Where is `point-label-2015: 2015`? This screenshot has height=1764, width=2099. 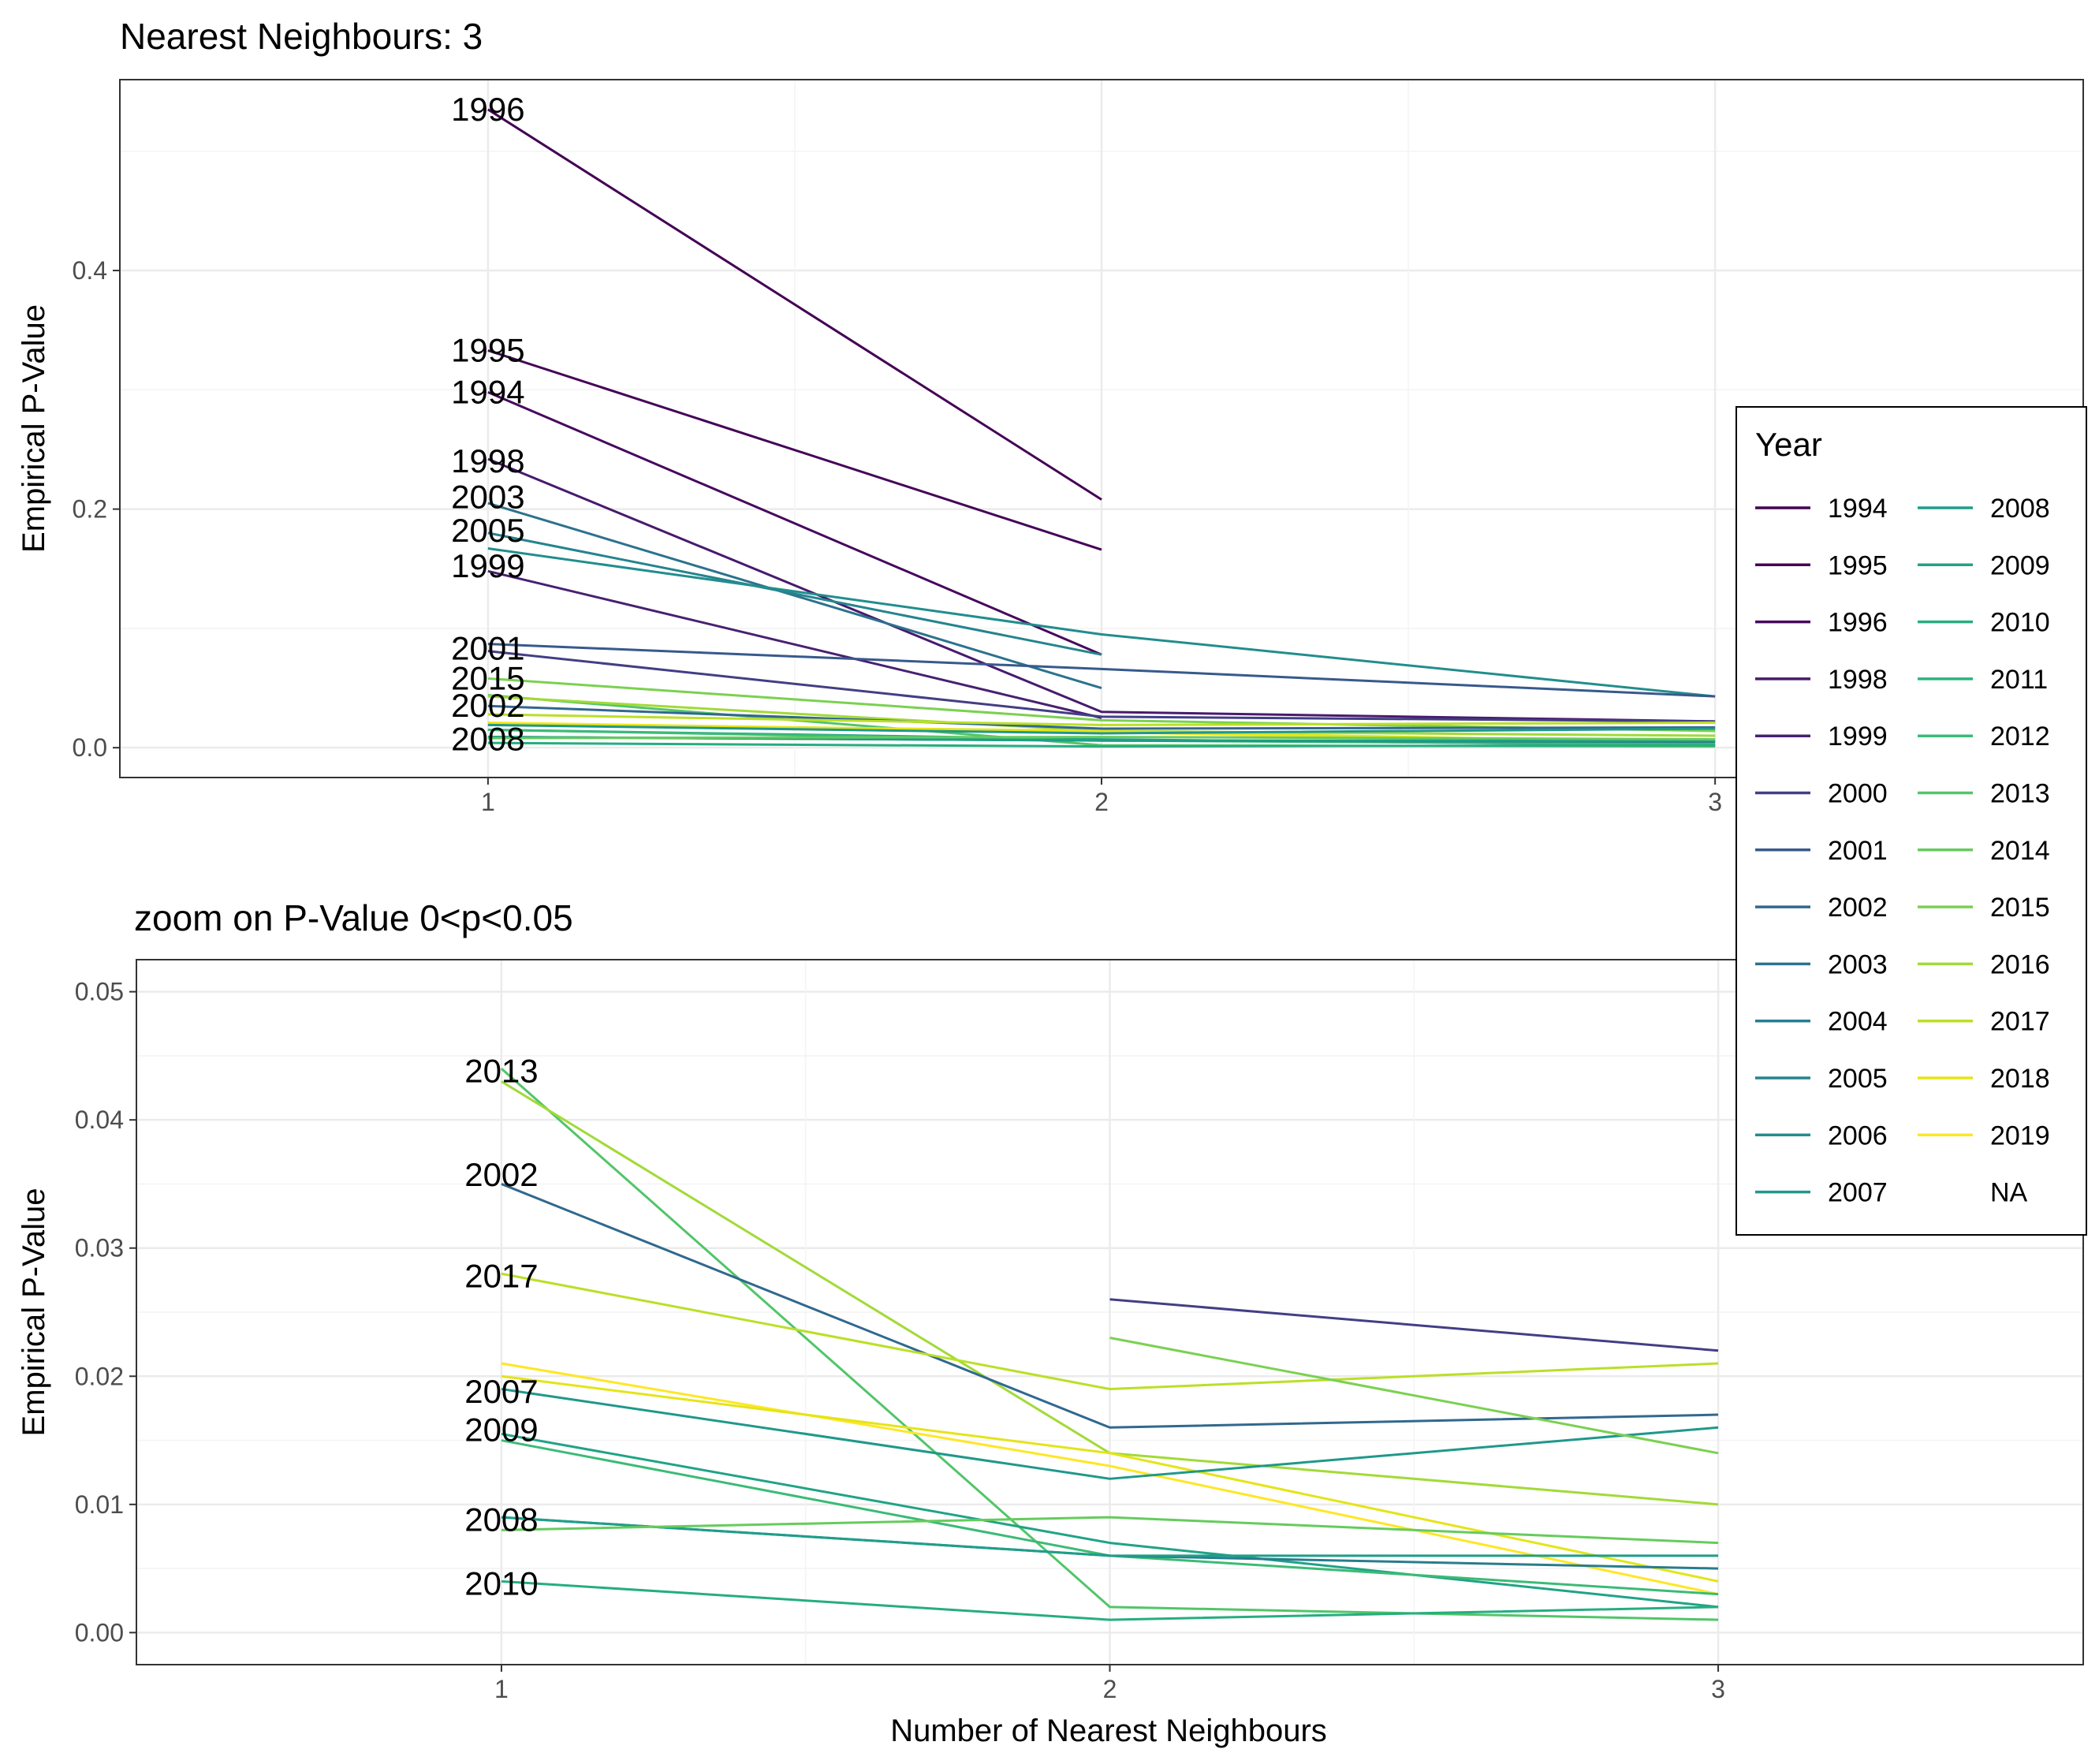 point-label-2015: 2015 is located at coordinates (487, 677).